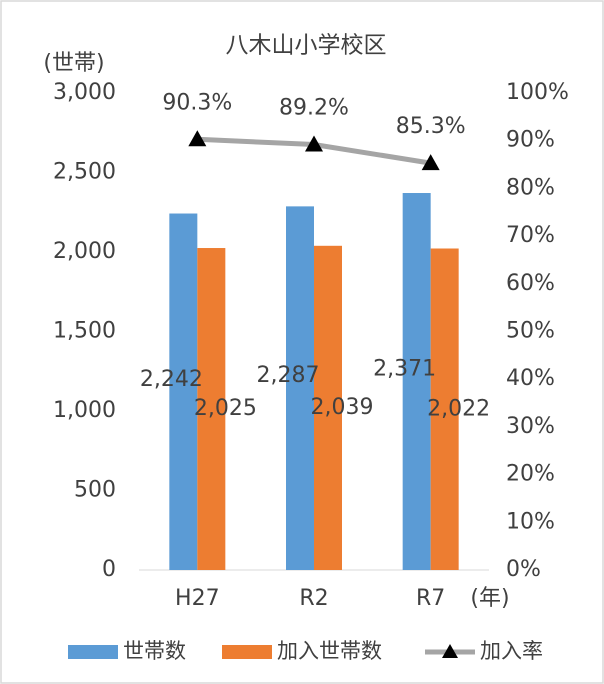 The width and height of the screenshot is (604, 684). I want to click on y-tick-label: 500, so click(95, 490).